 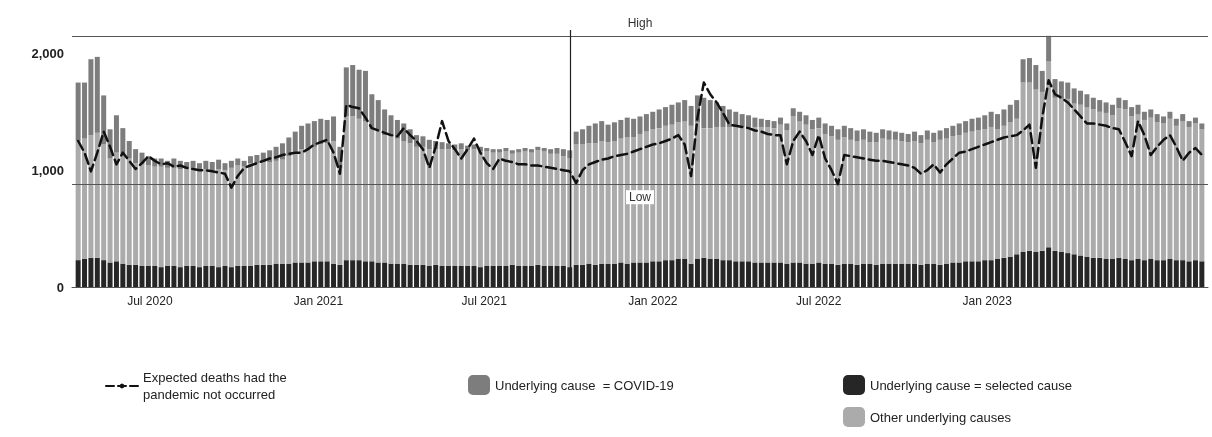 What do you see at coordinates (47, 53) in the screenshot?
I see `y-tick-label: 2,000` at bounding box center [47, 53].